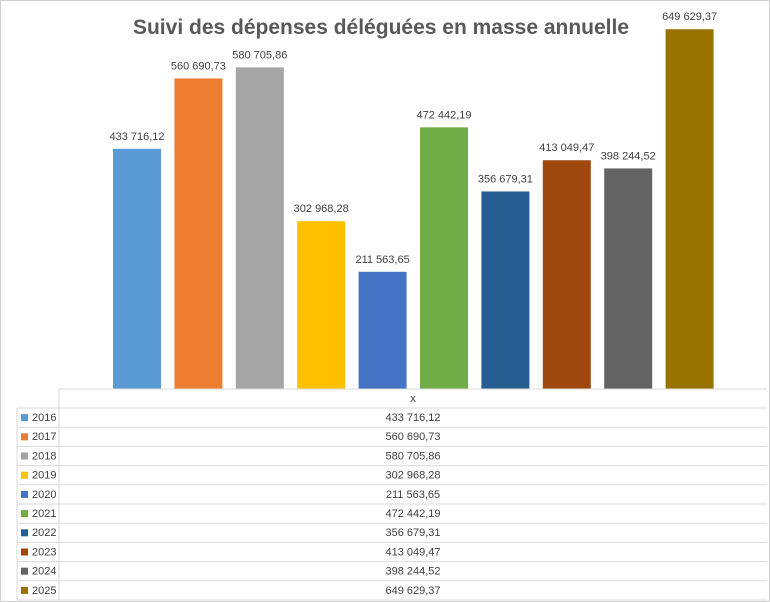  What do you see at coordinates (689, 209) in the screenshot?
I see `bar-2025` at bounding box center [689, 209].